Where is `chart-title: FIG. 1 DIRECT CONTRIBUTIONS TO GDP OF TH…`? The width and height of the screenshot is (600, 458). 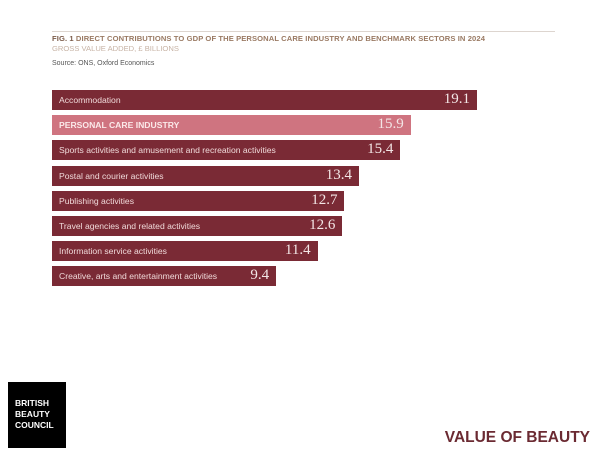
chart-title: FIG. 1 DIRECT CONTRIBUTIONS TO GDP OF TH… is located at coordinates (268, 38).